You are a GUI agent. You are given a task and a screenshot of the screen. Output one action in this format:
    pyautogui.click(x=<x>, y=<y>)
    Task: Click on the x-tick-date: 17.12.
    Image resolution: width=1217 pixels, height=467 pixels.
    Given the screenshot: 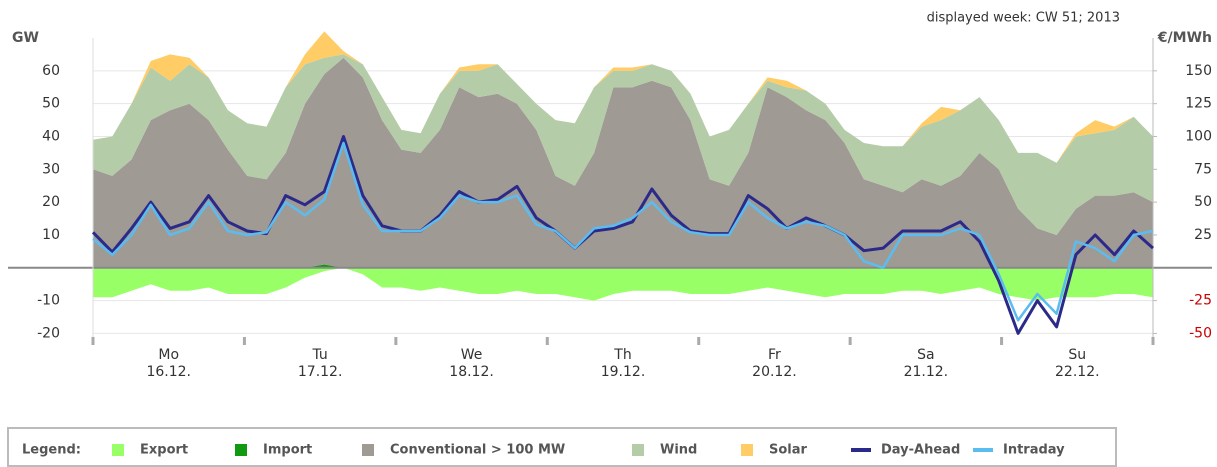 What is the action you would take?
    pyautogui.click(x=320, y=372)
    